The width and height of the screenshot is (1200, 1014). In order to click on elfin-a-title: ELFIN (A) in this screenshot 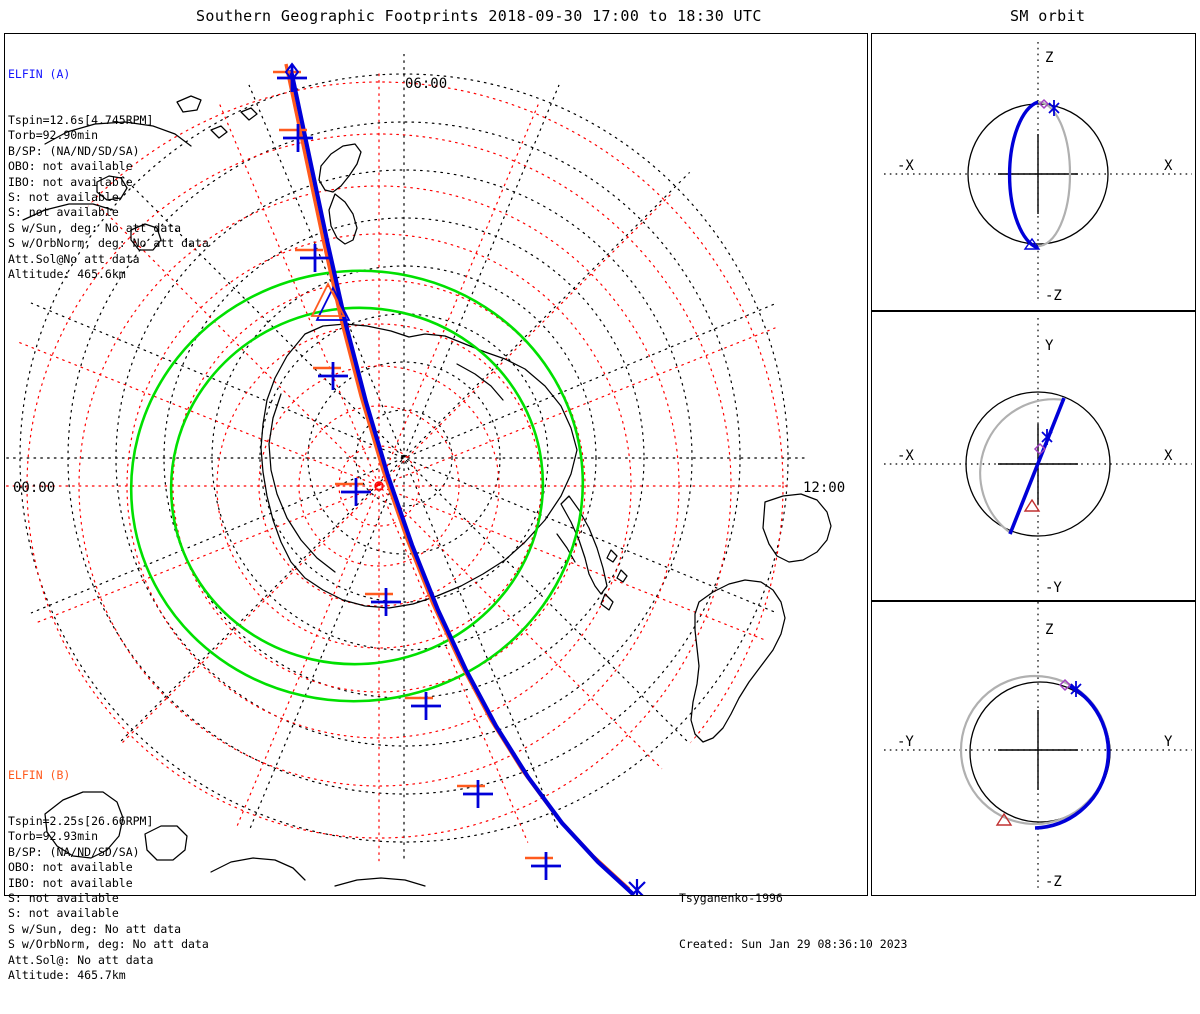, I will do `click(39, 73)`.